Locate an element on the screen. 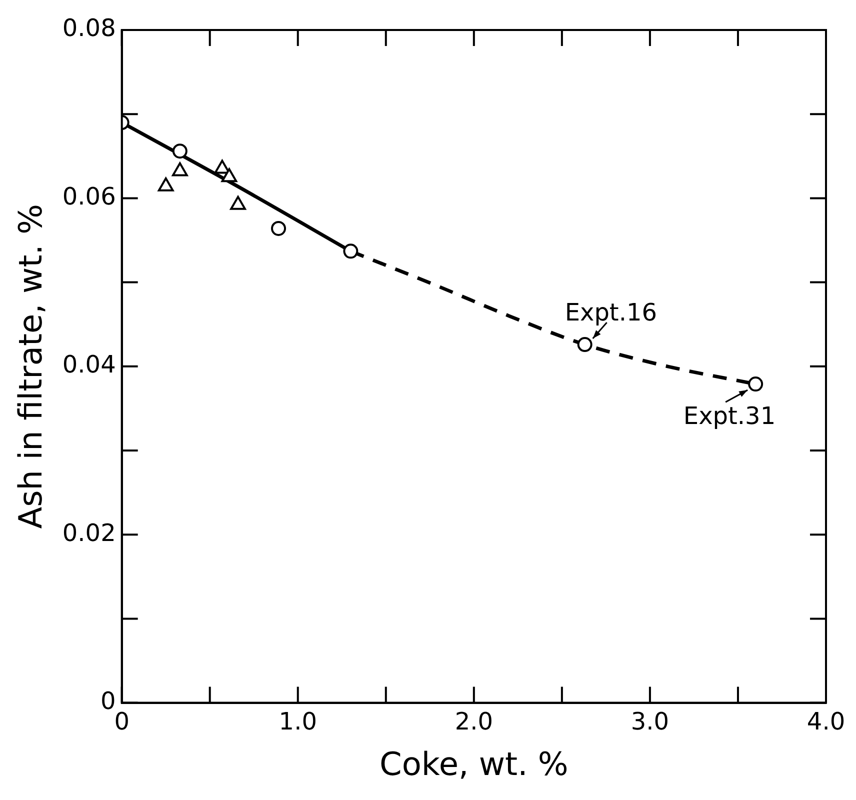  annotation: Expt.16 is located at coordinates (611, 312).